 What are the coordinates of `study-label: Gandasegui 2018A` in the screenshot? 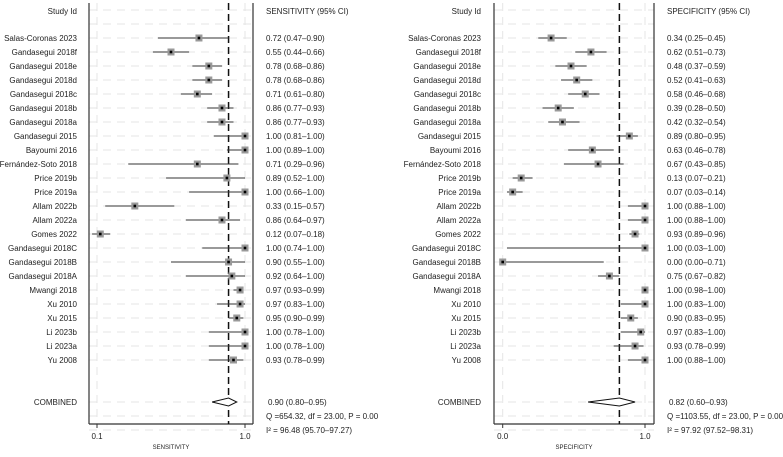 It's located at (43, 276).